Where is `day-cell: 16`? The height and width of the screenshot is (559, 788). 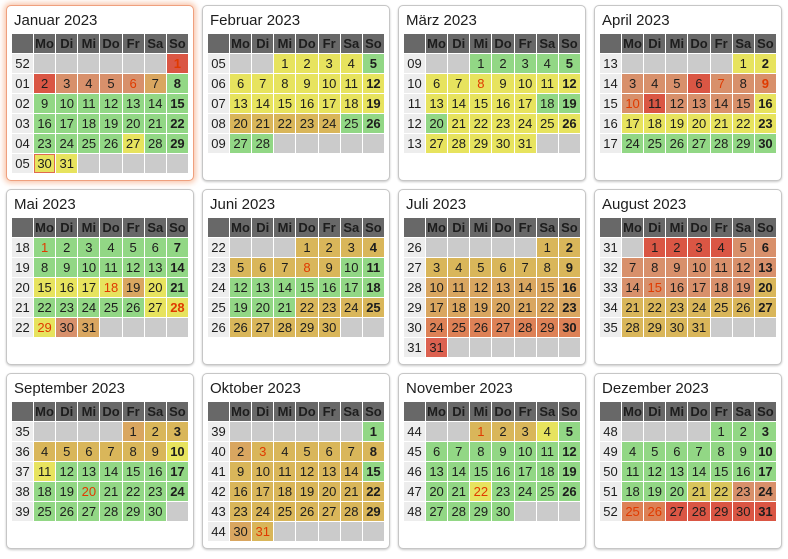
day-cell: 16 is located at coordinates (329, 287).